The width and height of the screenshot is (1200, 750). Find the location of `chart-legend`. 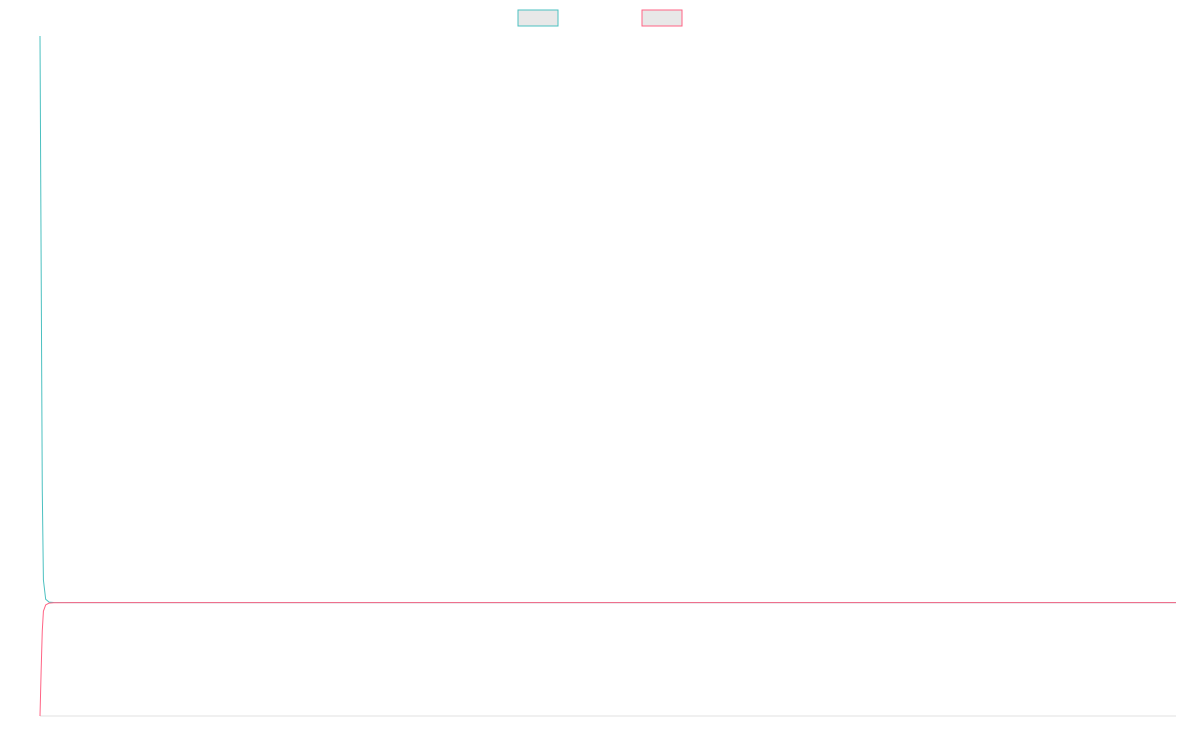

chart-legend is located at coordinates (600, 18).